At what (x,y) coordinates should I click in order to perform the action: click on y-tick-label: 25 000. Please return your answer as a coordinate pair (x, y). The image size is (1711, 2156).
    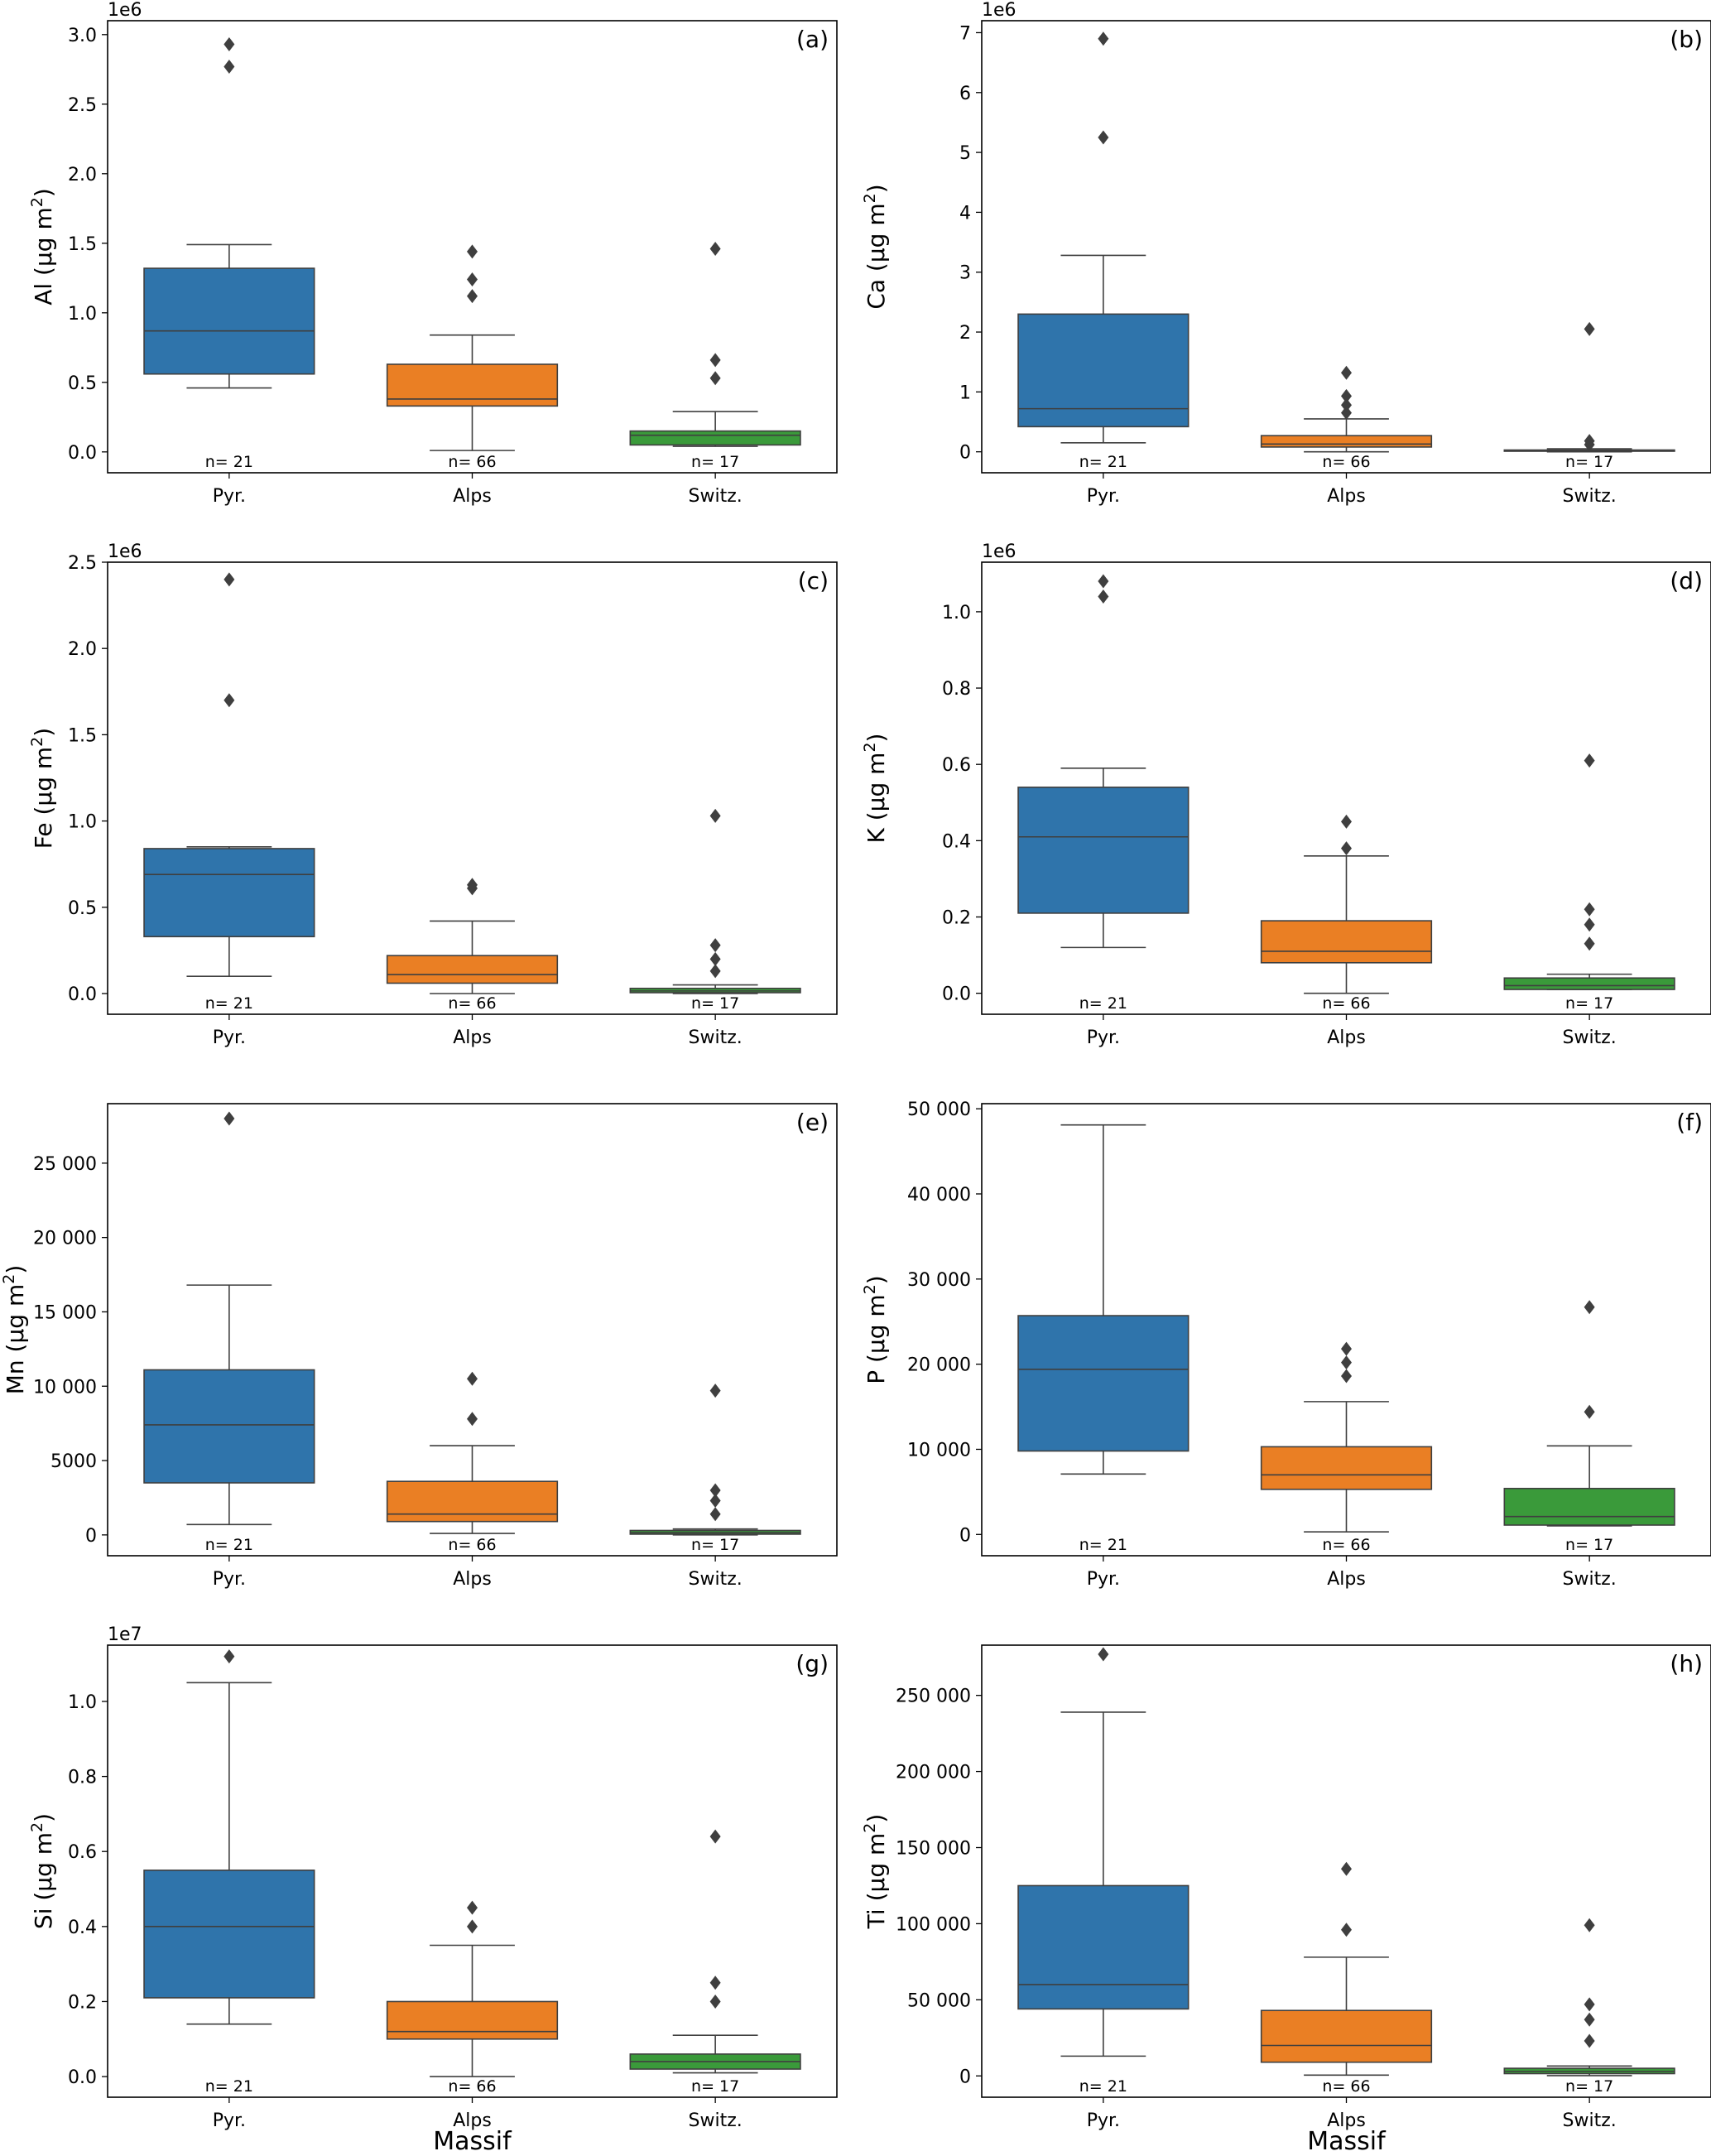
    Looking at the image, I should click on (65, 1165).